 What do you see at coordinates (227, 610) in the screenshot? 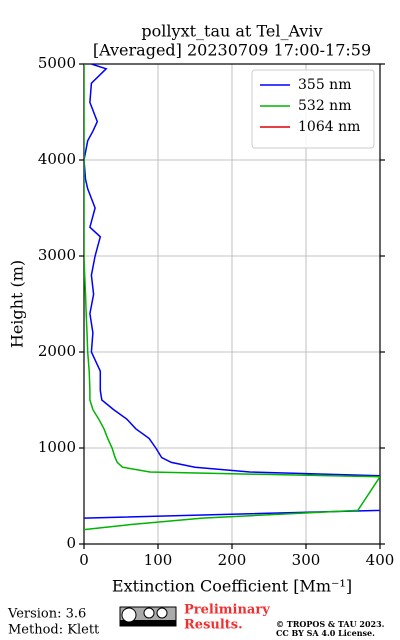
I see `preliminary: Preliminary` at bounding box center [227, 610].